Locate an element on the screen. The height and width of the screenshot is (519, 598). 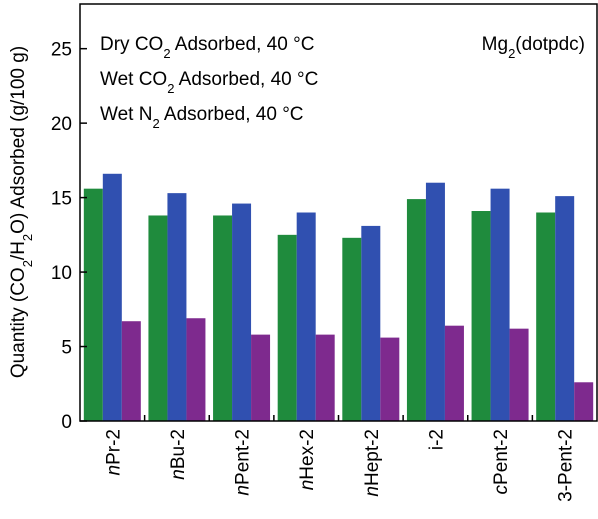
x-tick-label: i-2 is located at coordinates (436, 439).